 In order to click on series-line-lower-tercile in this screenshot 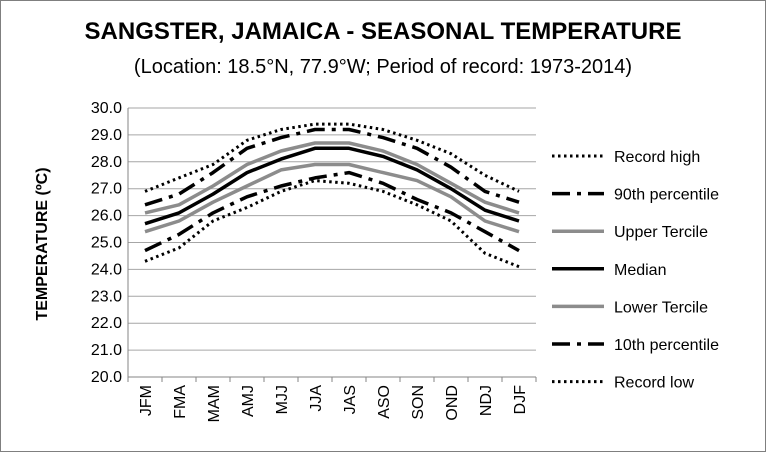, I will do `click(332, 198)`.